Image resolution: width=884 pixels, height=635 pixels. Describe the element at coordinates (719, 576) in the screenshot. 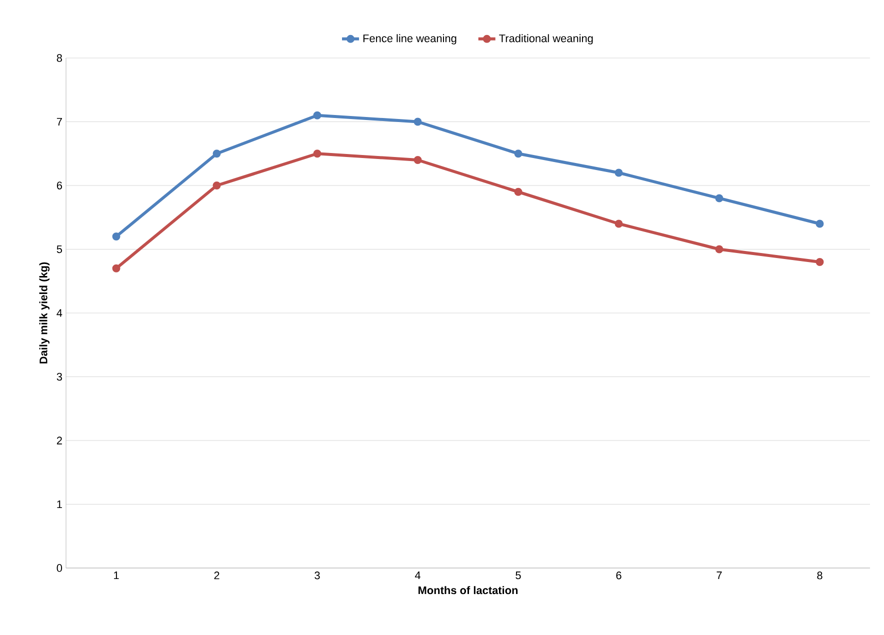

I see `x-tick-label: 7` at that location.